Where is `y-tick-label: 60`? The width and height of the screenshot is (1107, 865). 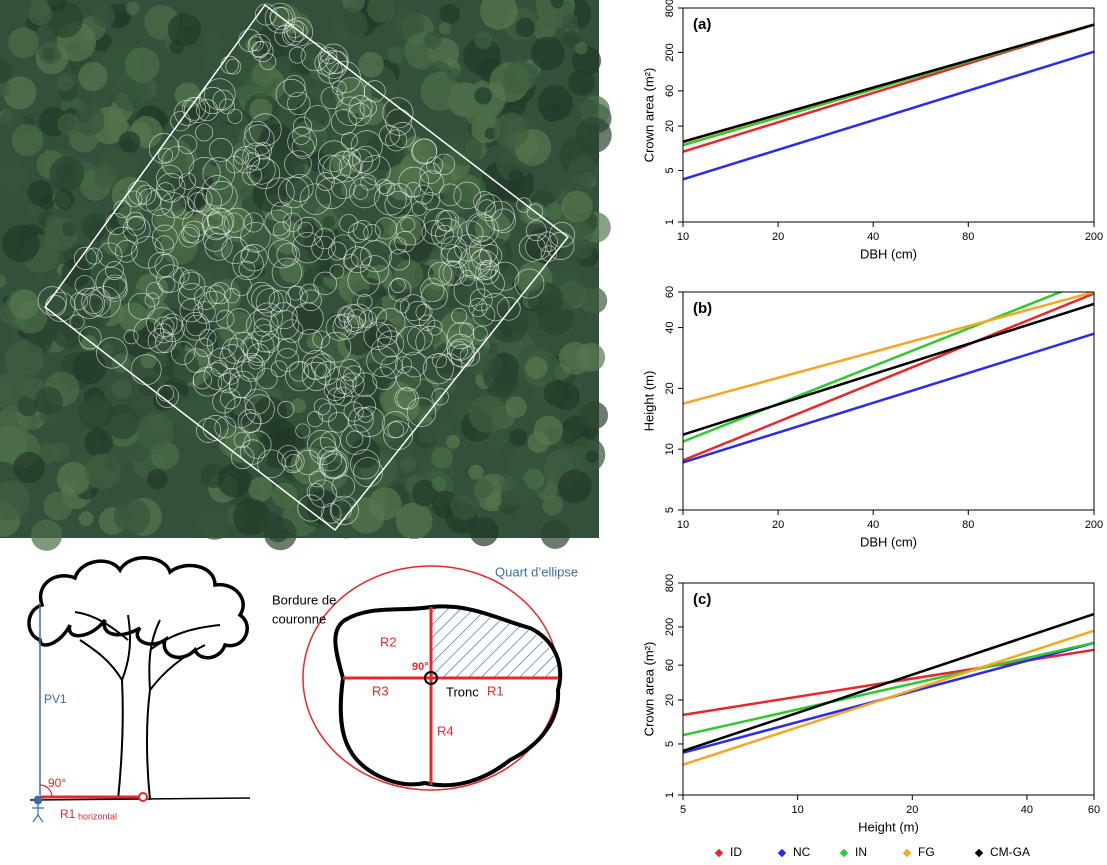
y-tick-label: 60 is located at coordinates (670, 91).